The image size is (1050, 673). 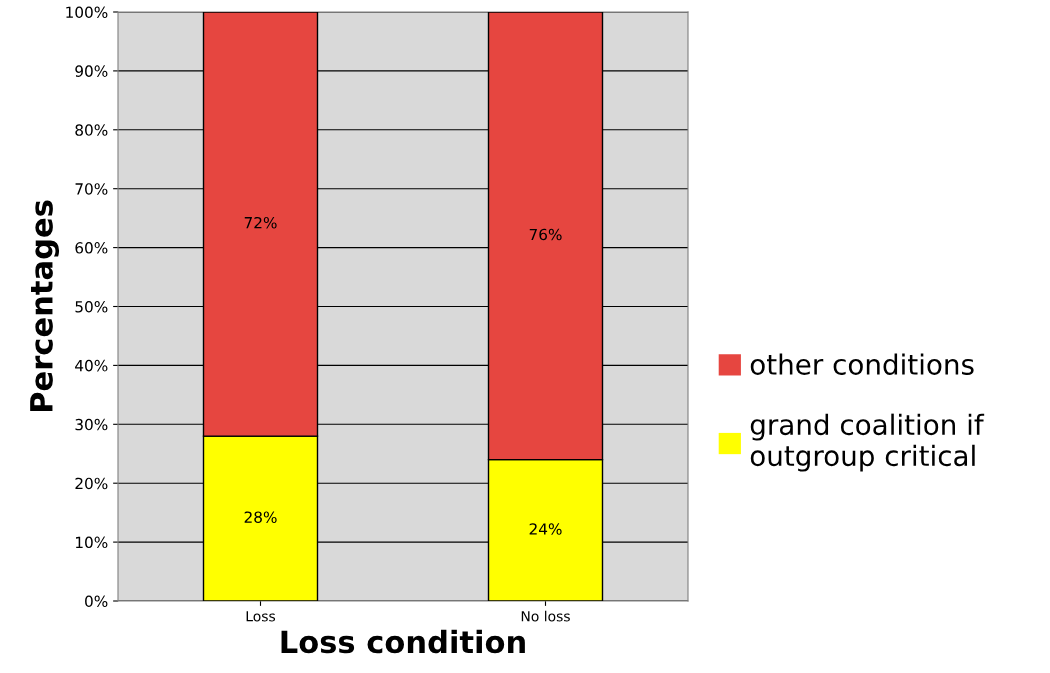 What do you see at coordinates (45, 306) in the screenshot?
I see `y-axis-title: Percentages` at bounding box center [45, 306].